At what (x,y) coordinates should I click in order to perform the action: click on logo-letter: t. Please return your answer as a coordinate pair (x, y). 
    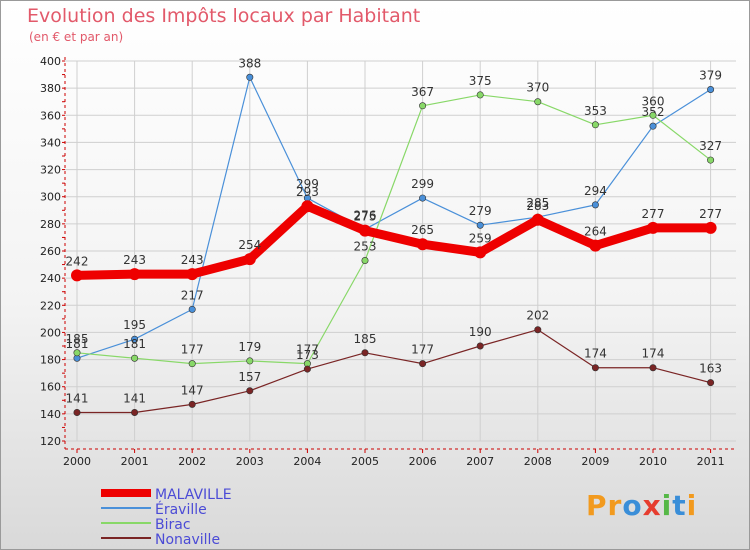
    Looking at the image, I should click on (679, 505).